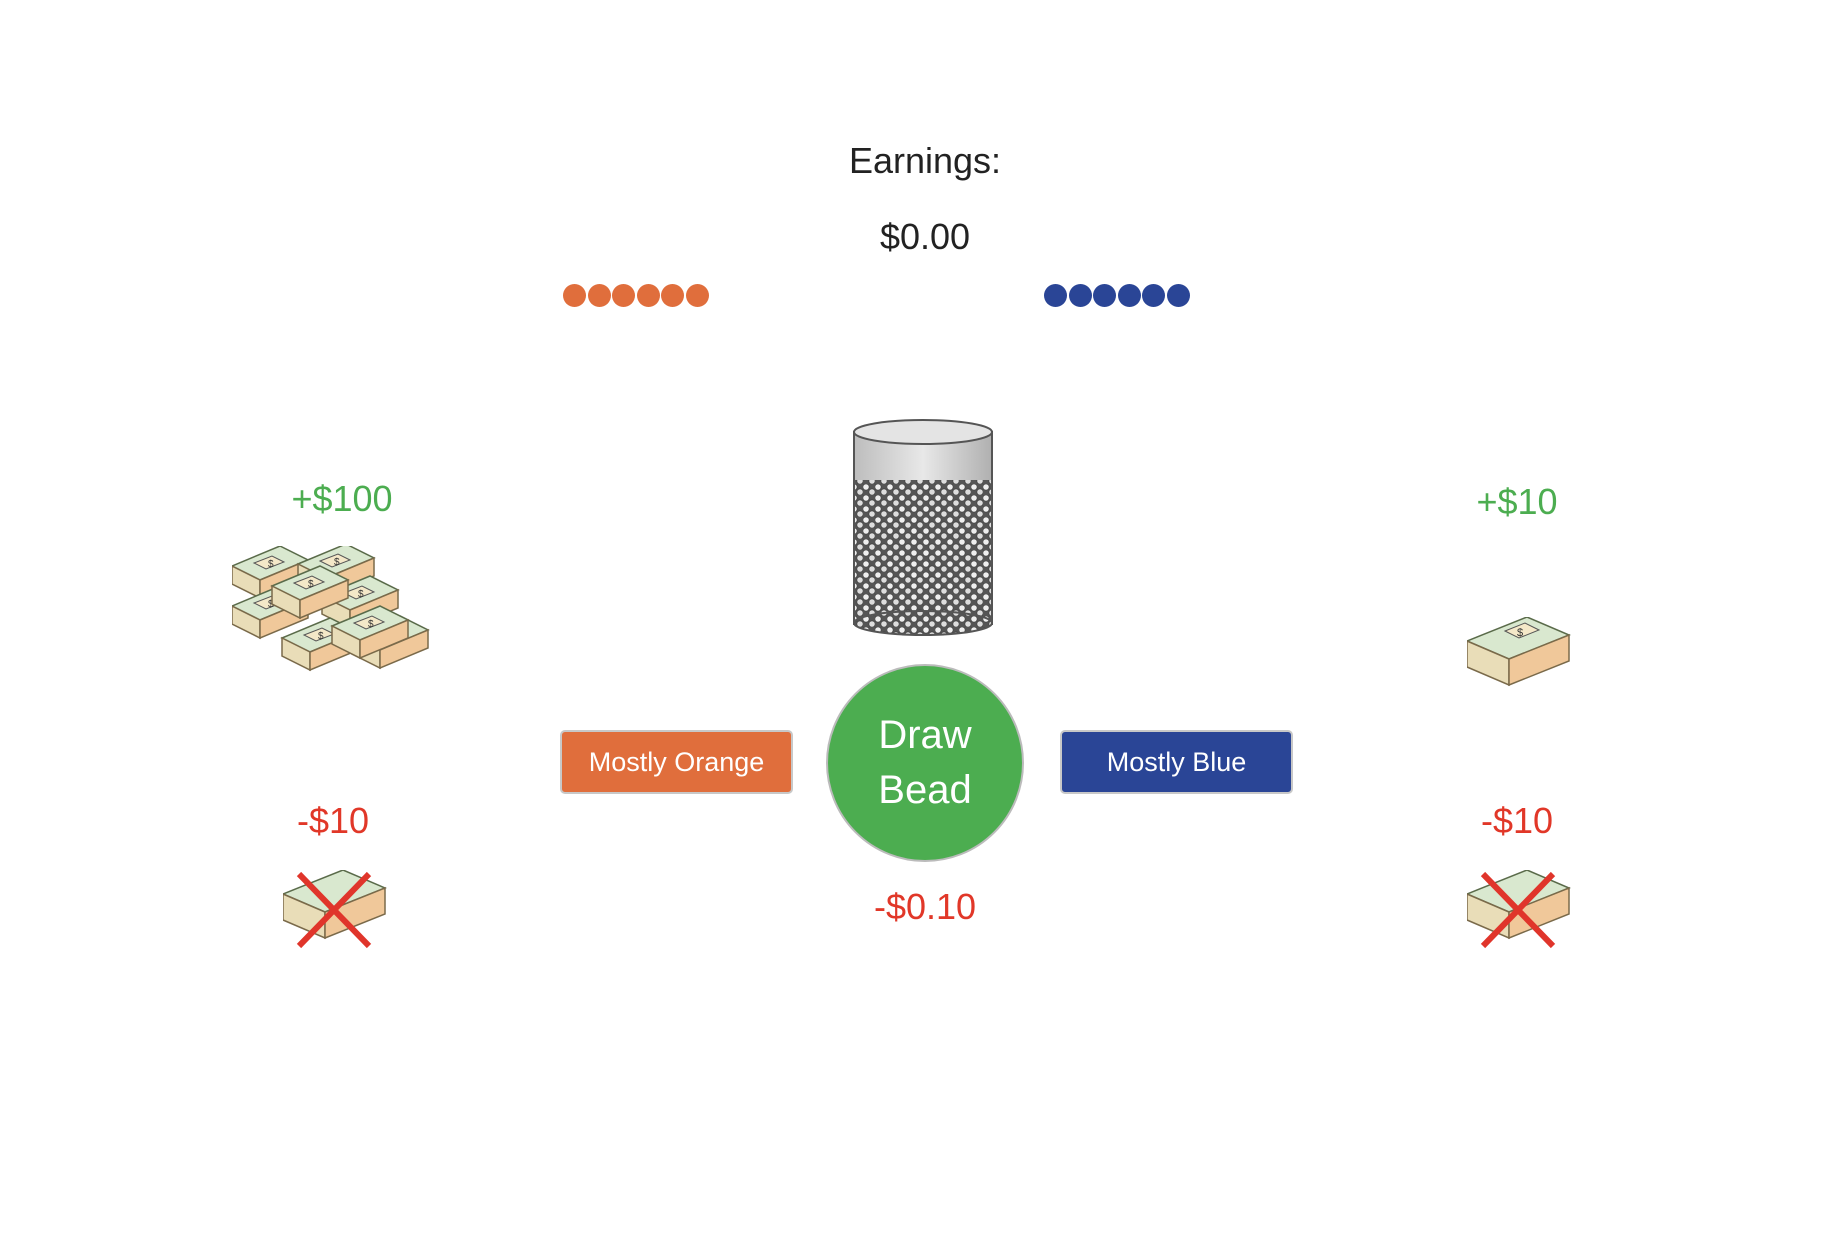  I want to click on mostly-blue-button: Mostly Blue, so click(1176, 762).